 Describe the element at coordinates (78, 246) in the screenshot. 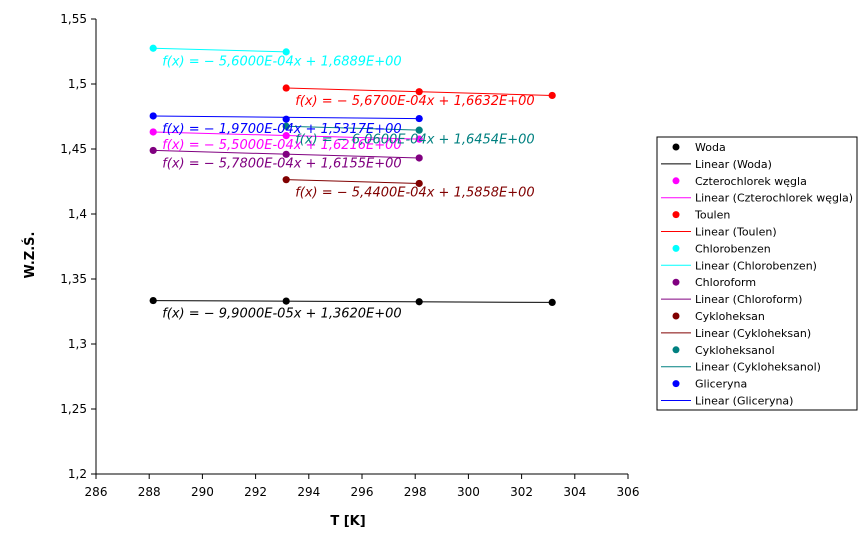

I see `y-axis: 1,2 1,25 1,3 1,35 1,4 1,45 1,5 1,55` at that location.